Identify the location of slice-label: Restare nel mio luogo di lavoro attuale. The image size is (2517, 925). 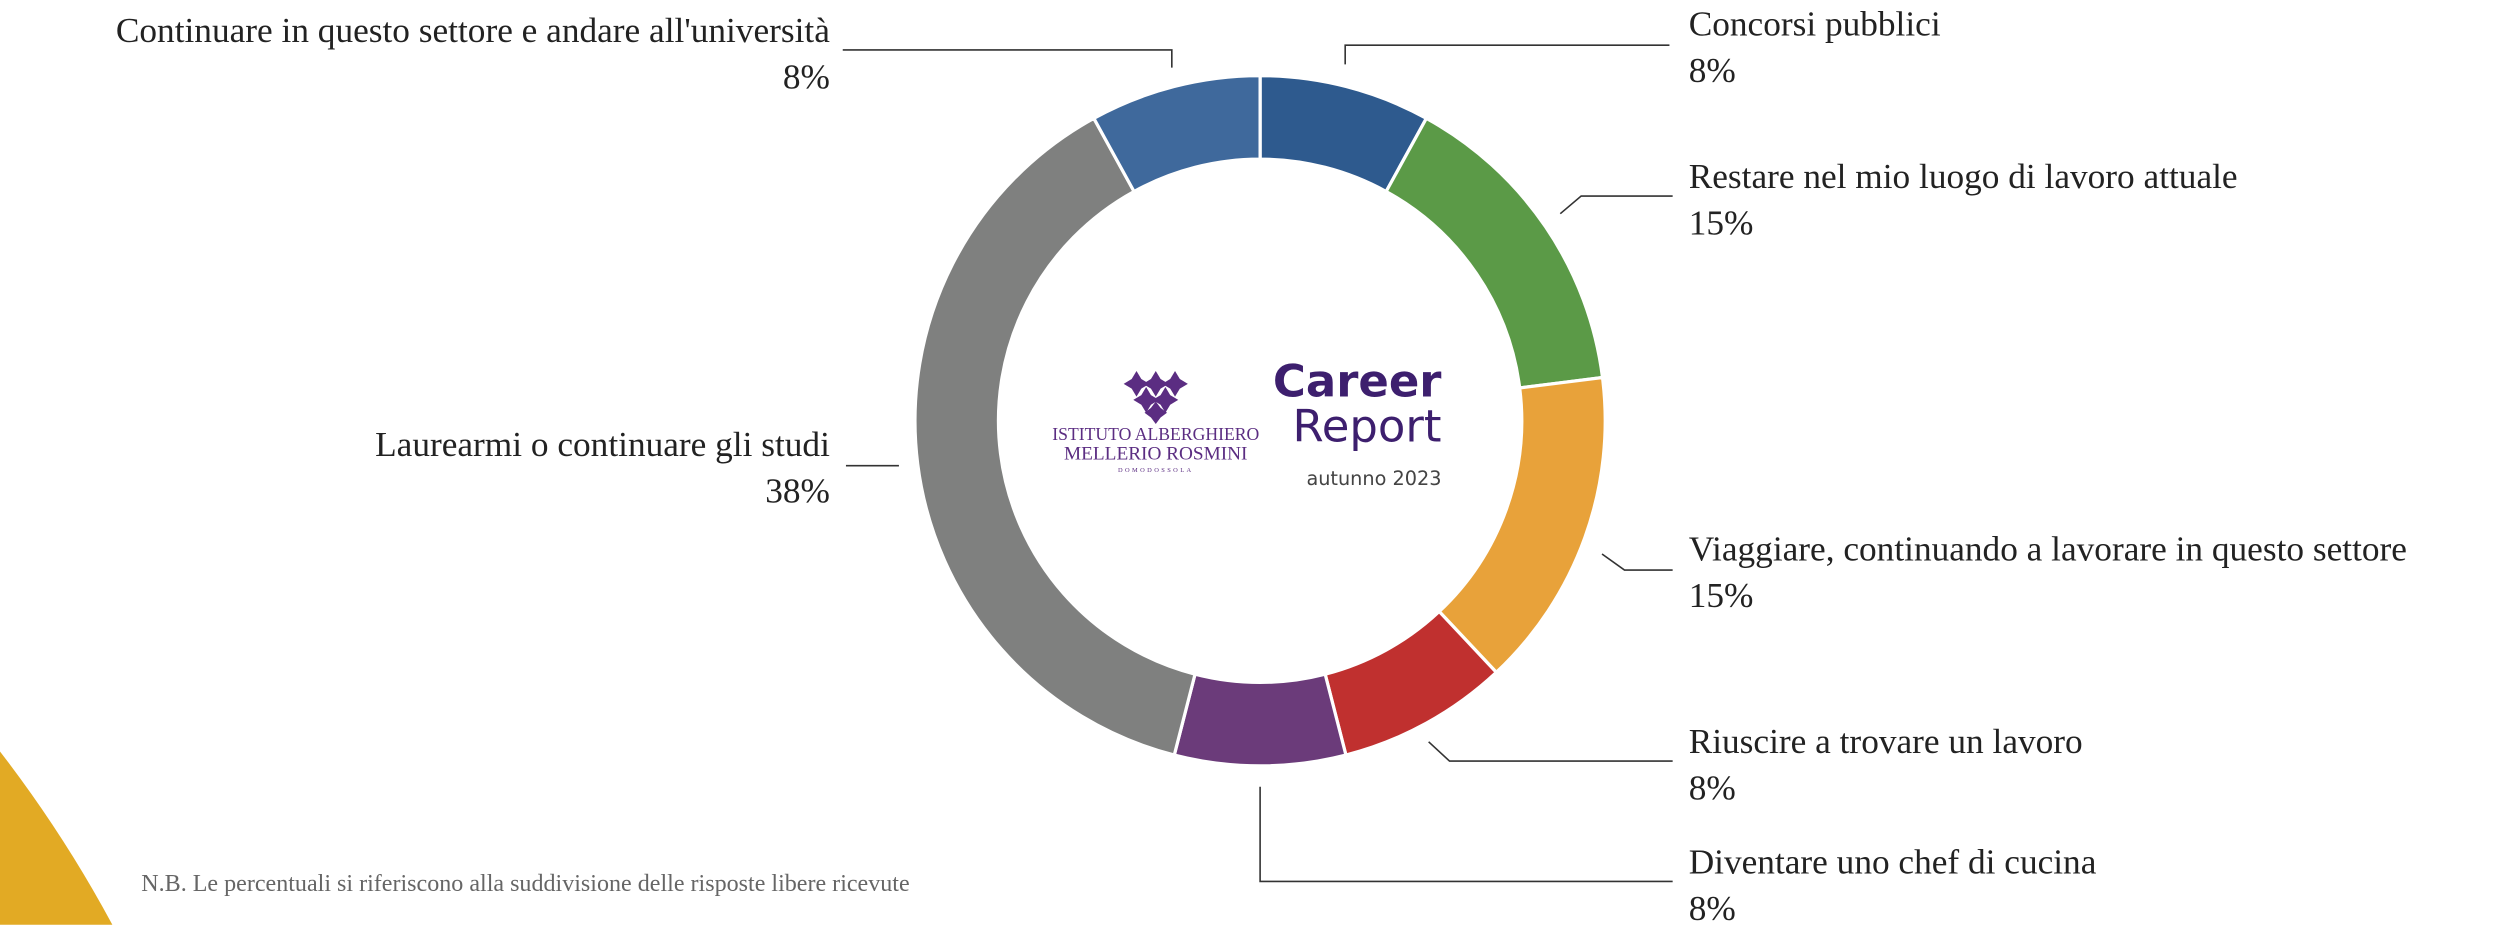
(1963, 176).